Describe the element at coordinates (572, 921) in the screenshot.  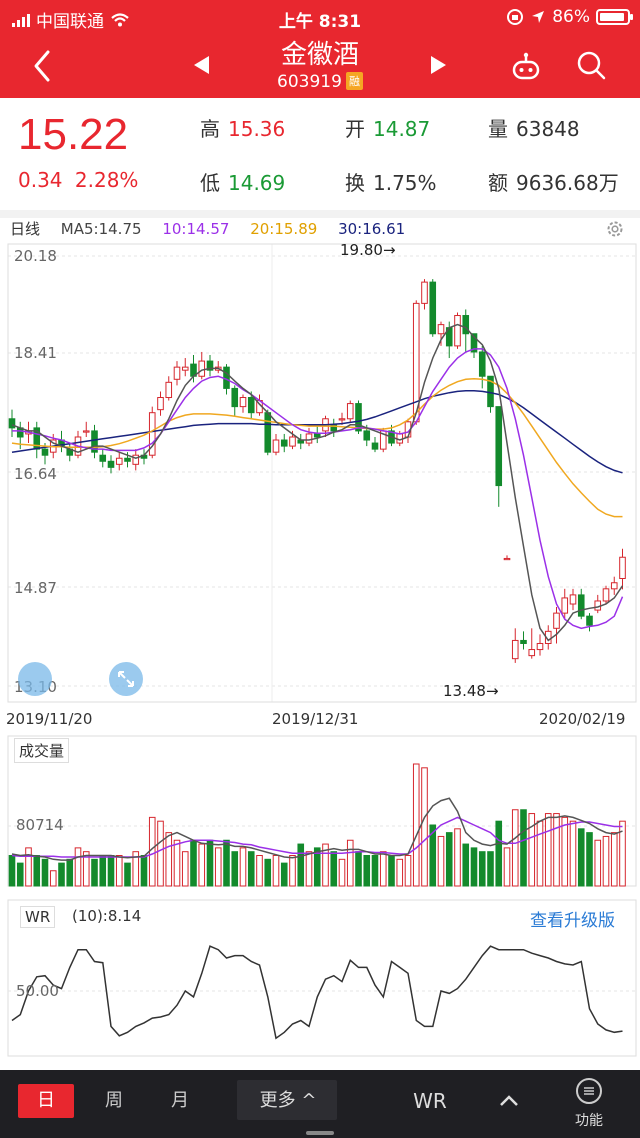
I see `upgrade-link: 查看升级版` at that location.